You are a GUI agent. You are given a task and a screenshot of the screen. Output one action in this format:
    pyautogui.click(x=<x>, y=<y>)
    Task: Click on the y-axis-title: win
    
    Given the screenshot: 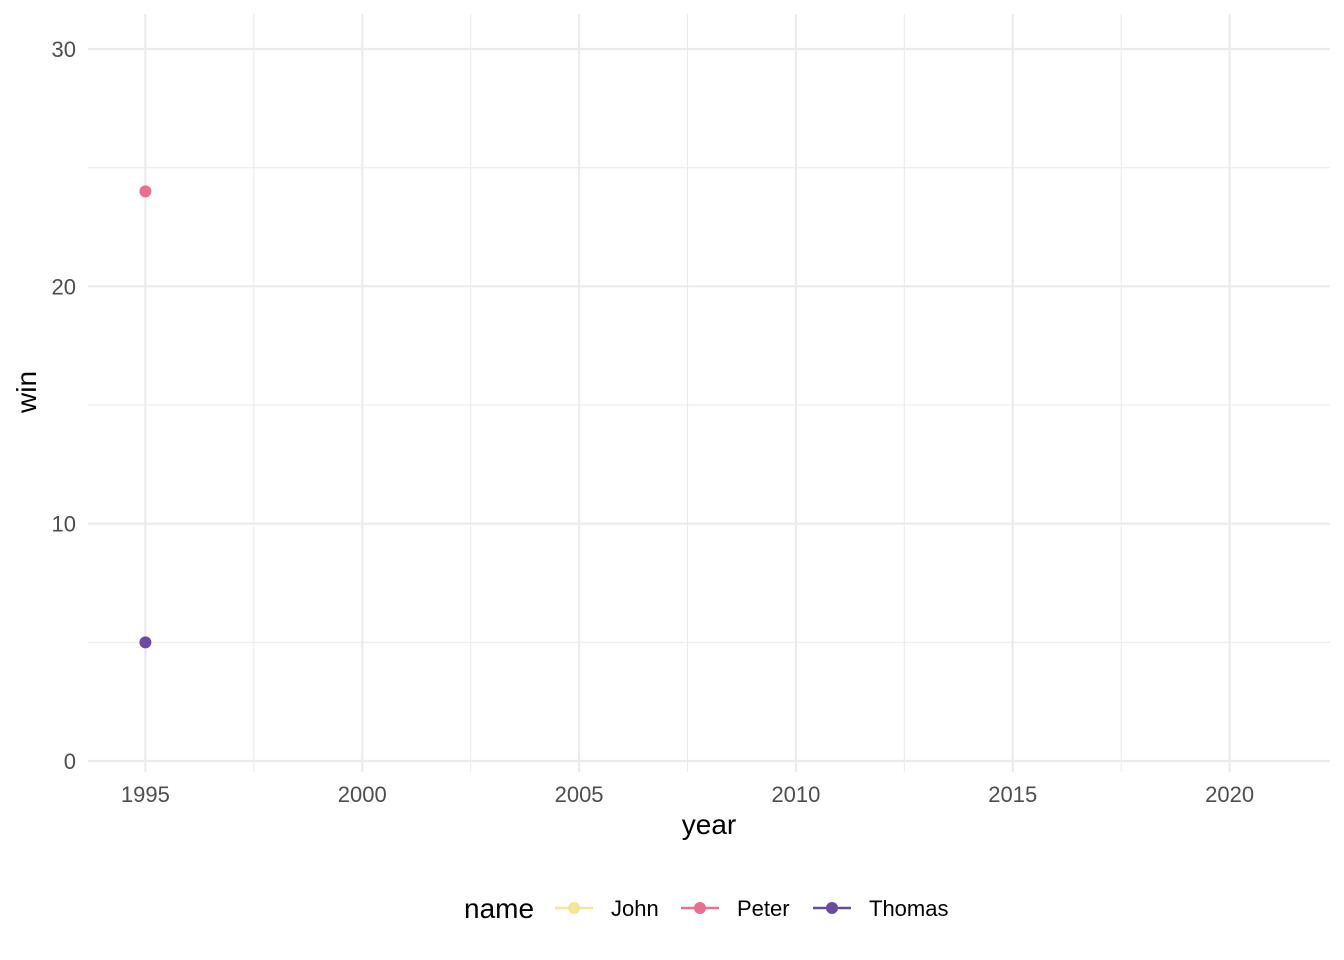 What is the action you would take?
    pyautogui.click(x=26, y=392)
    